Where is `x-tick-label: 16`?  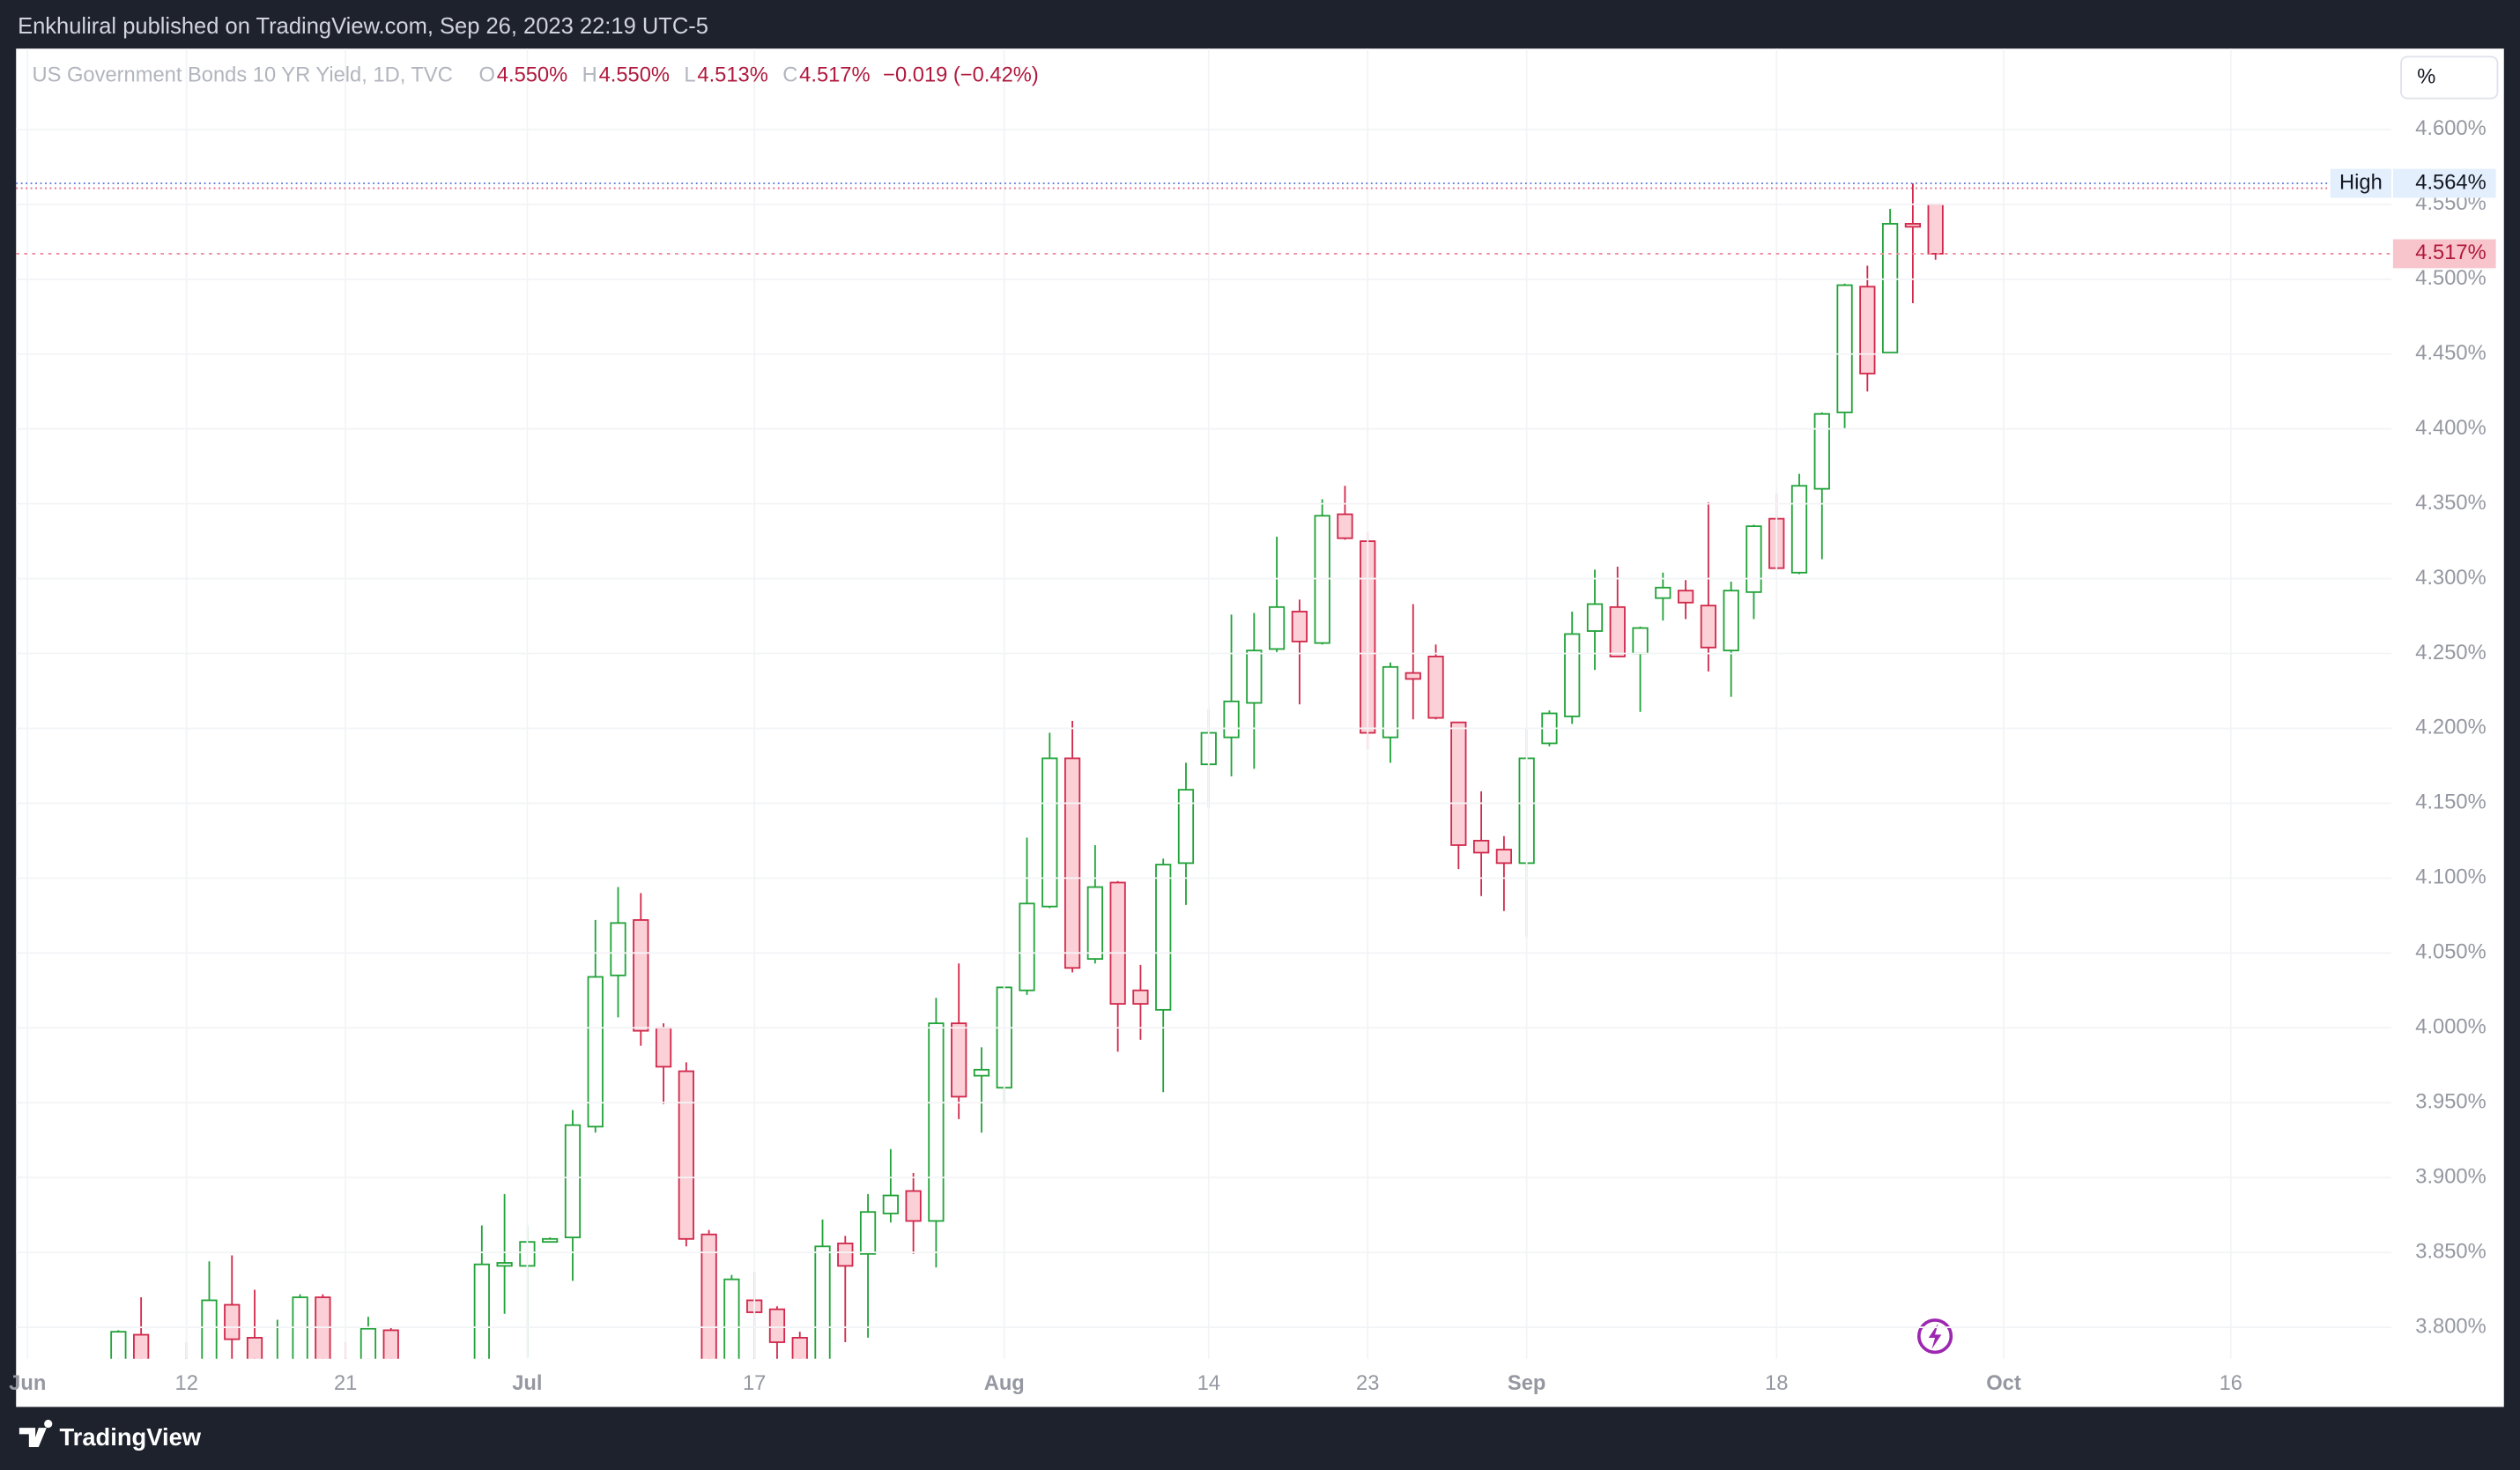
x-tick-label: 16 is located at coordinates (2231, 1383).